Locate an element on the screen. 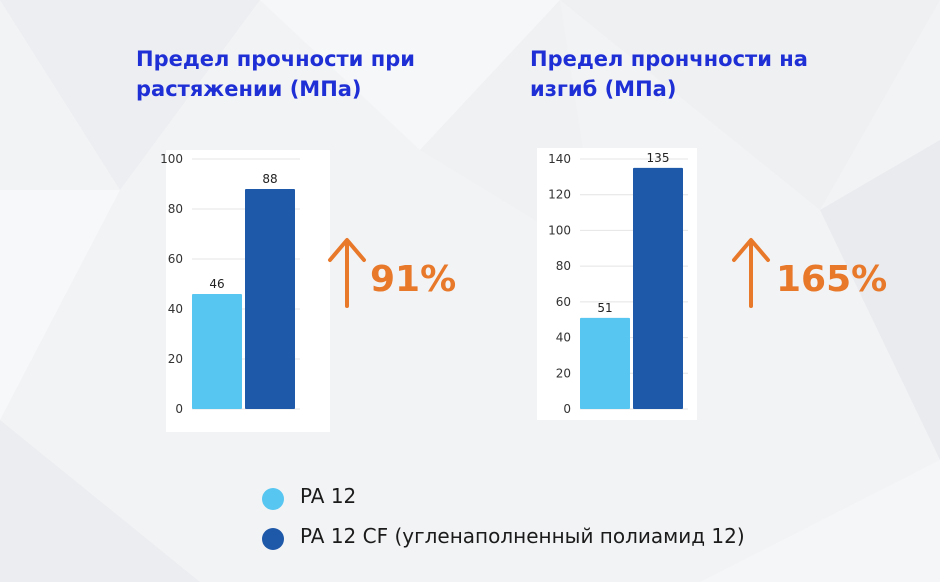 This screenshot has width=940, height=582. data-label: 135 is located at coordinates (658, 158).